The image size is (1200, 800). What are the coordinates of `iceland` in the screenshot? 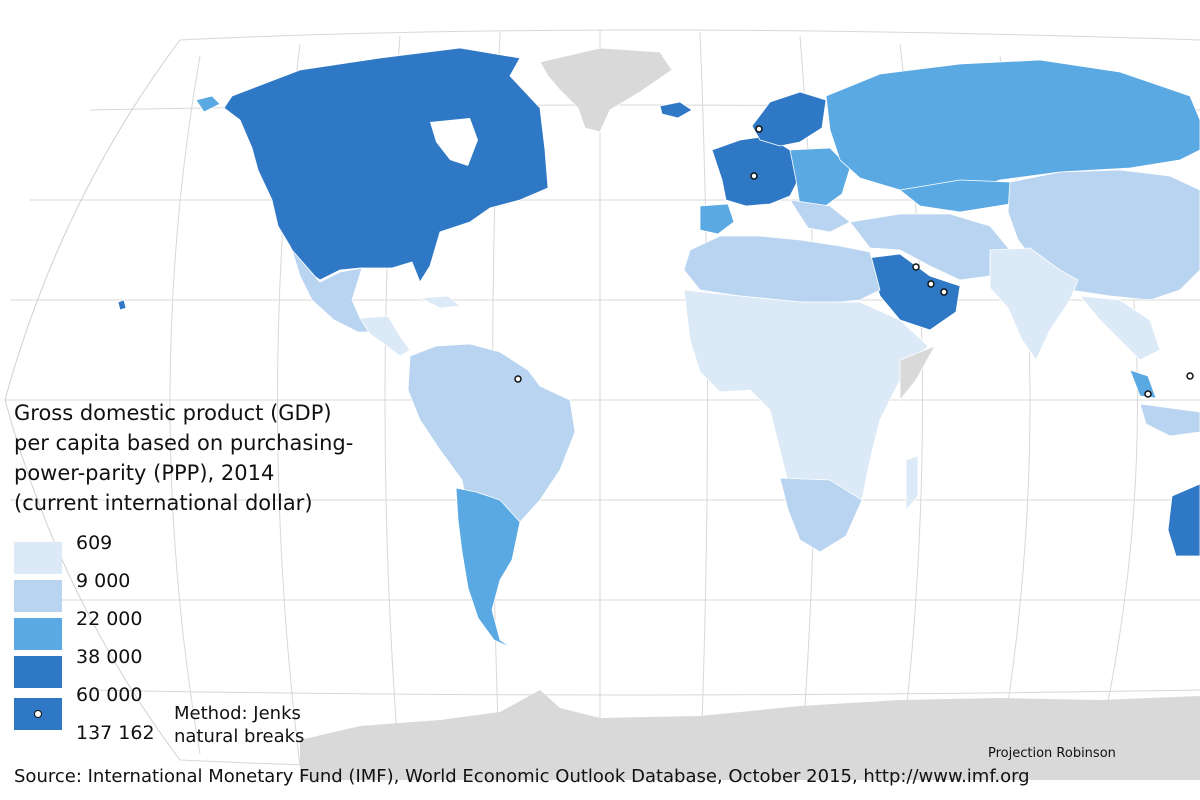 It's located at (676, 110).